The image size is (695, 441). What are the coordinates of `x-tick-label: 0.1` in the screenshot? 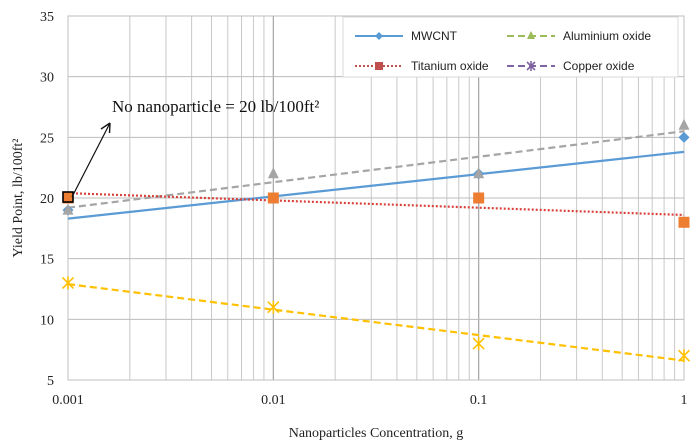 It's located at (479, 400).